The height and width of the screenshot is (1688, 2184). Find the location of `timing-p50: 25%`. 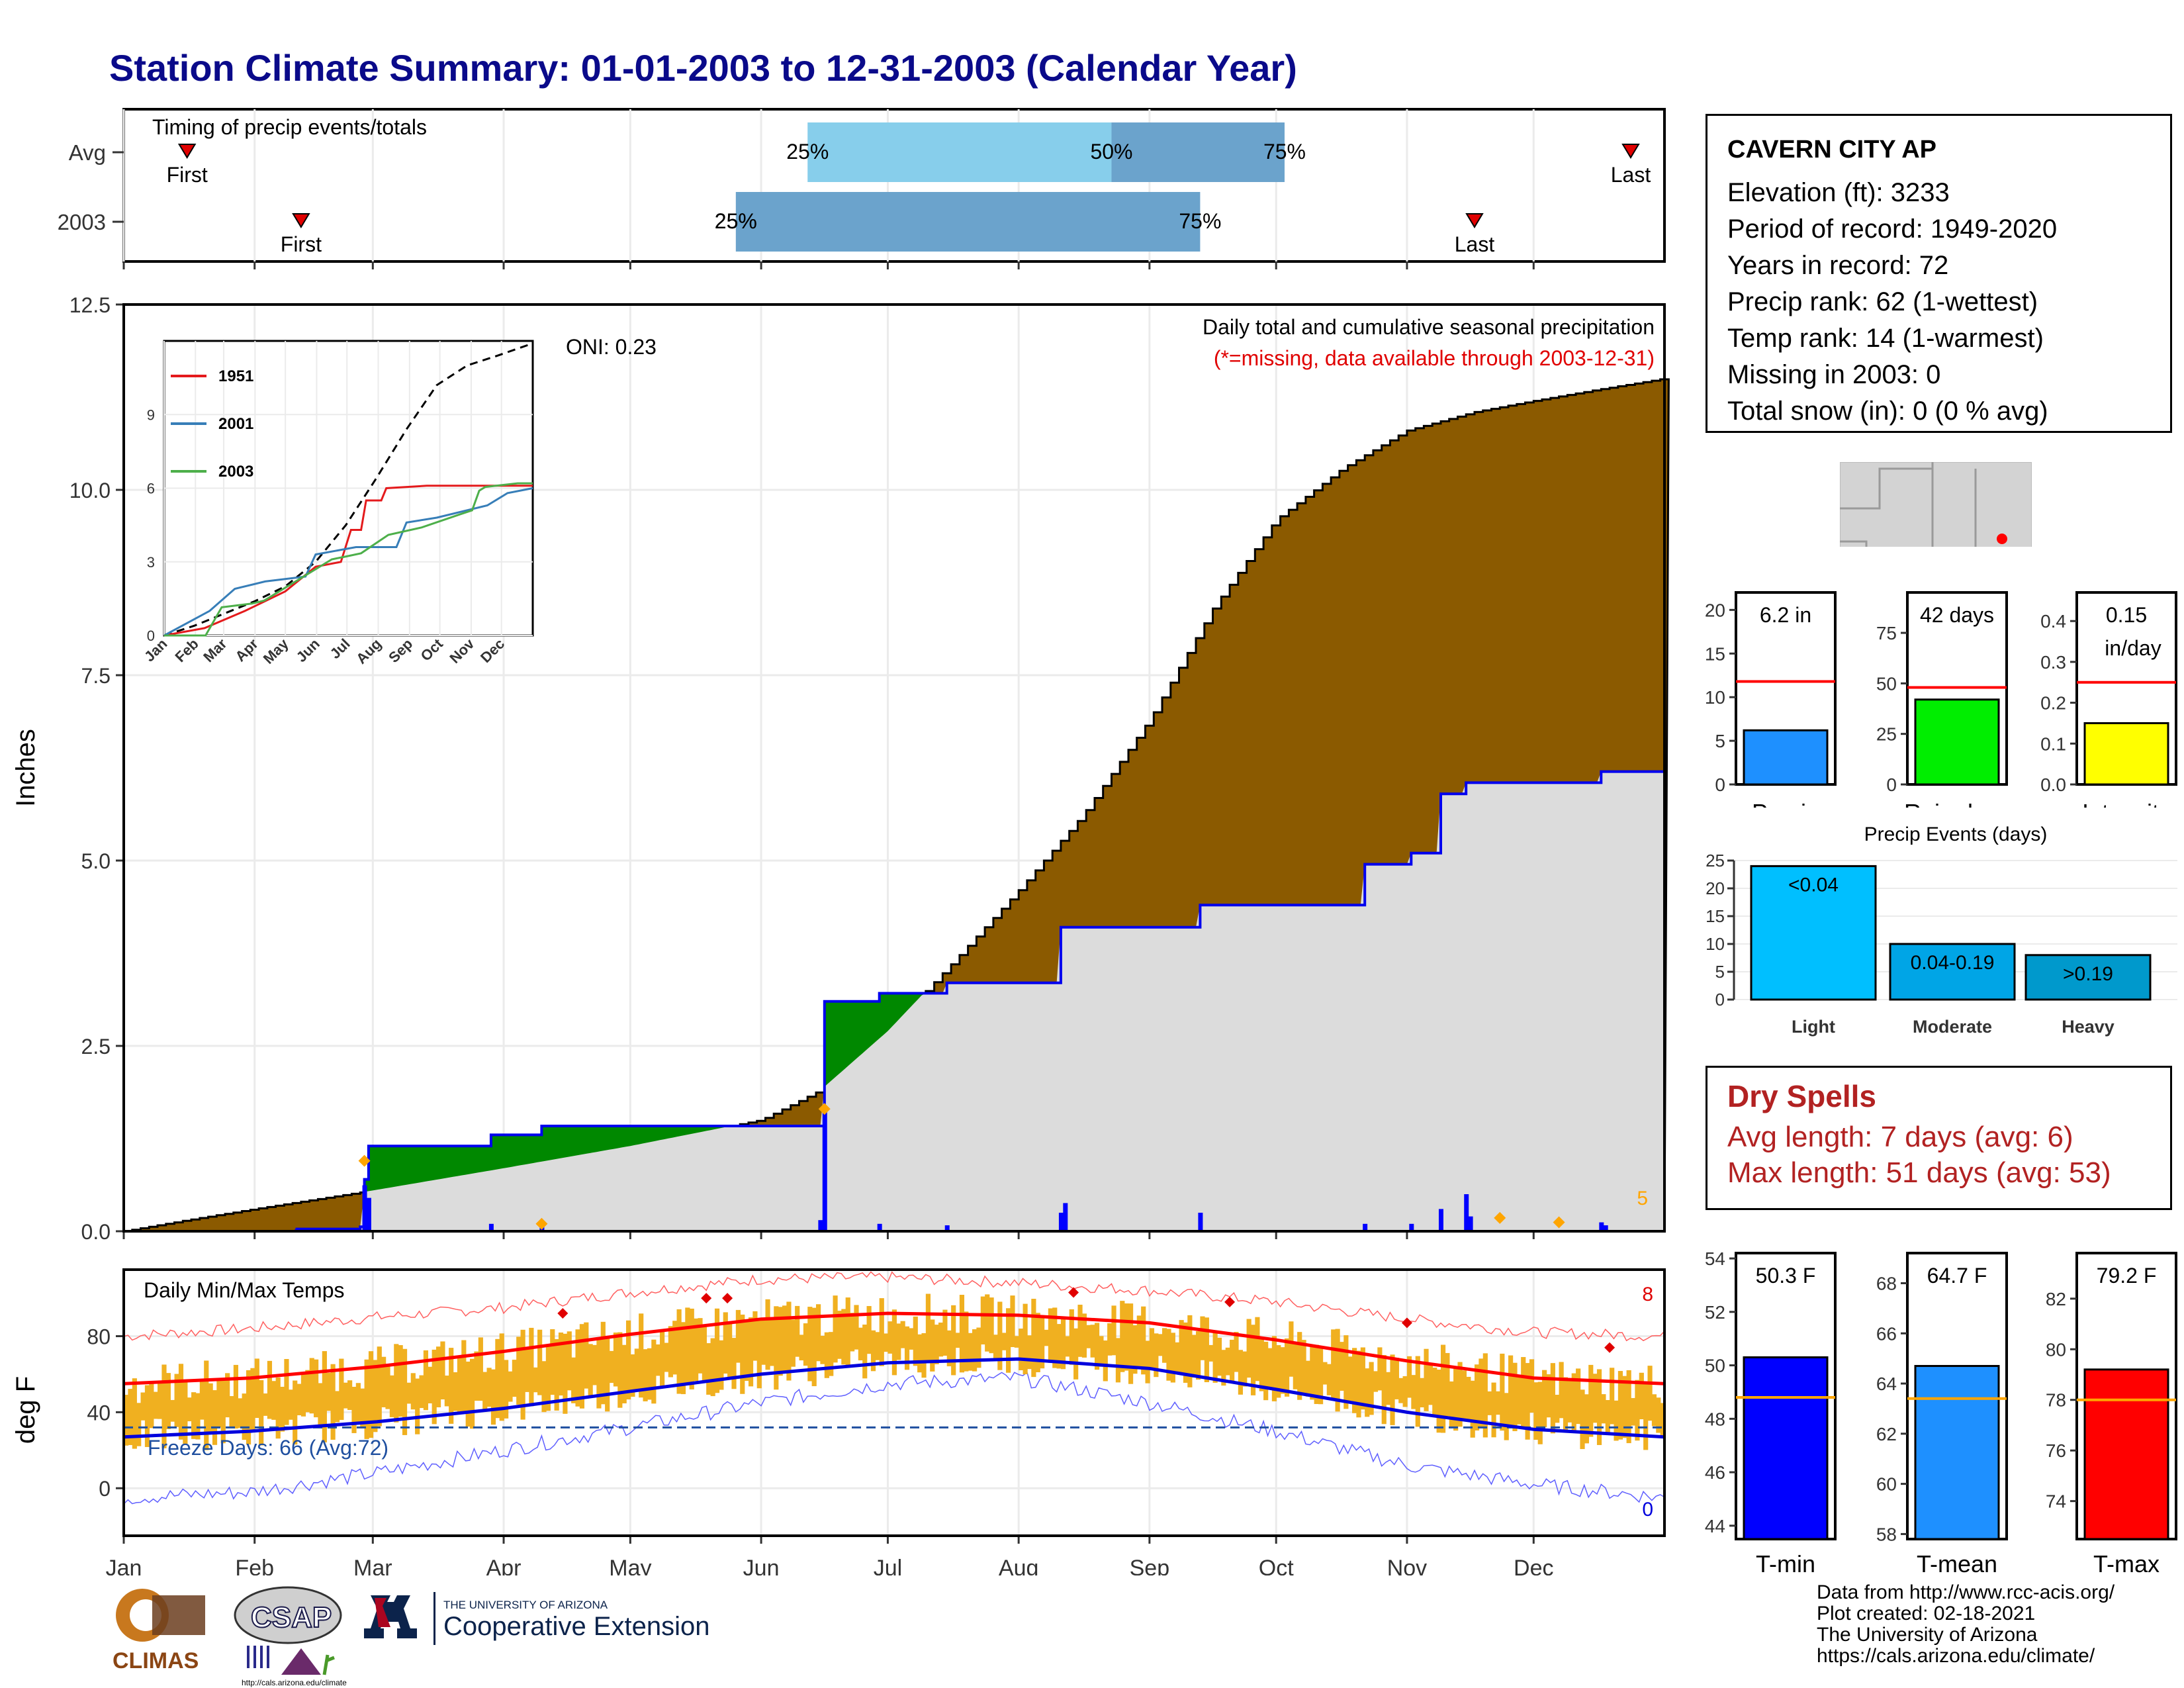

timing-p50: 25% is located at coordinates (736, 221).